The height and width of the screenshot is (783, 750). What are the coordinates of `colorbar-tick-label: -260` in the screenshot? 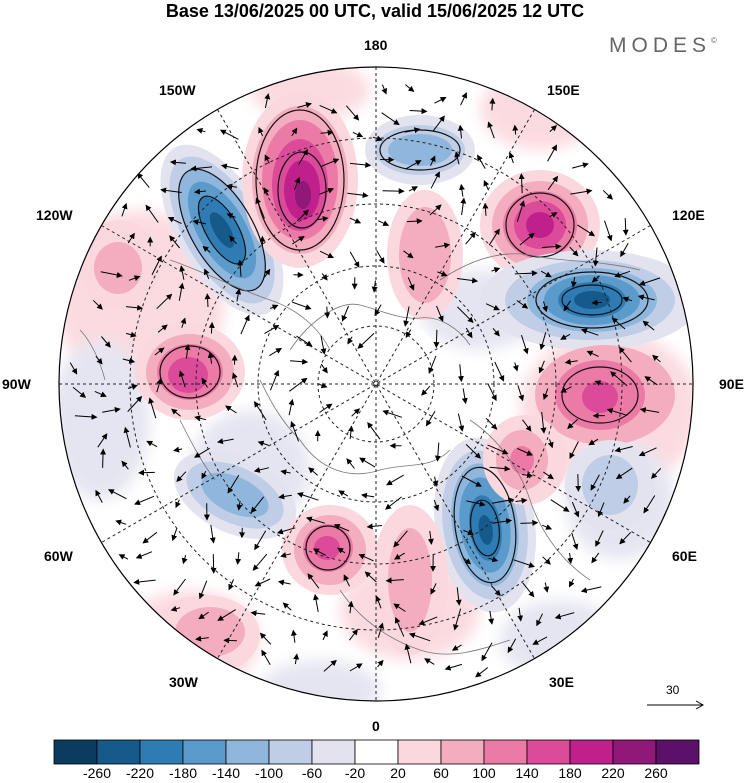 It's located at (97, 773).